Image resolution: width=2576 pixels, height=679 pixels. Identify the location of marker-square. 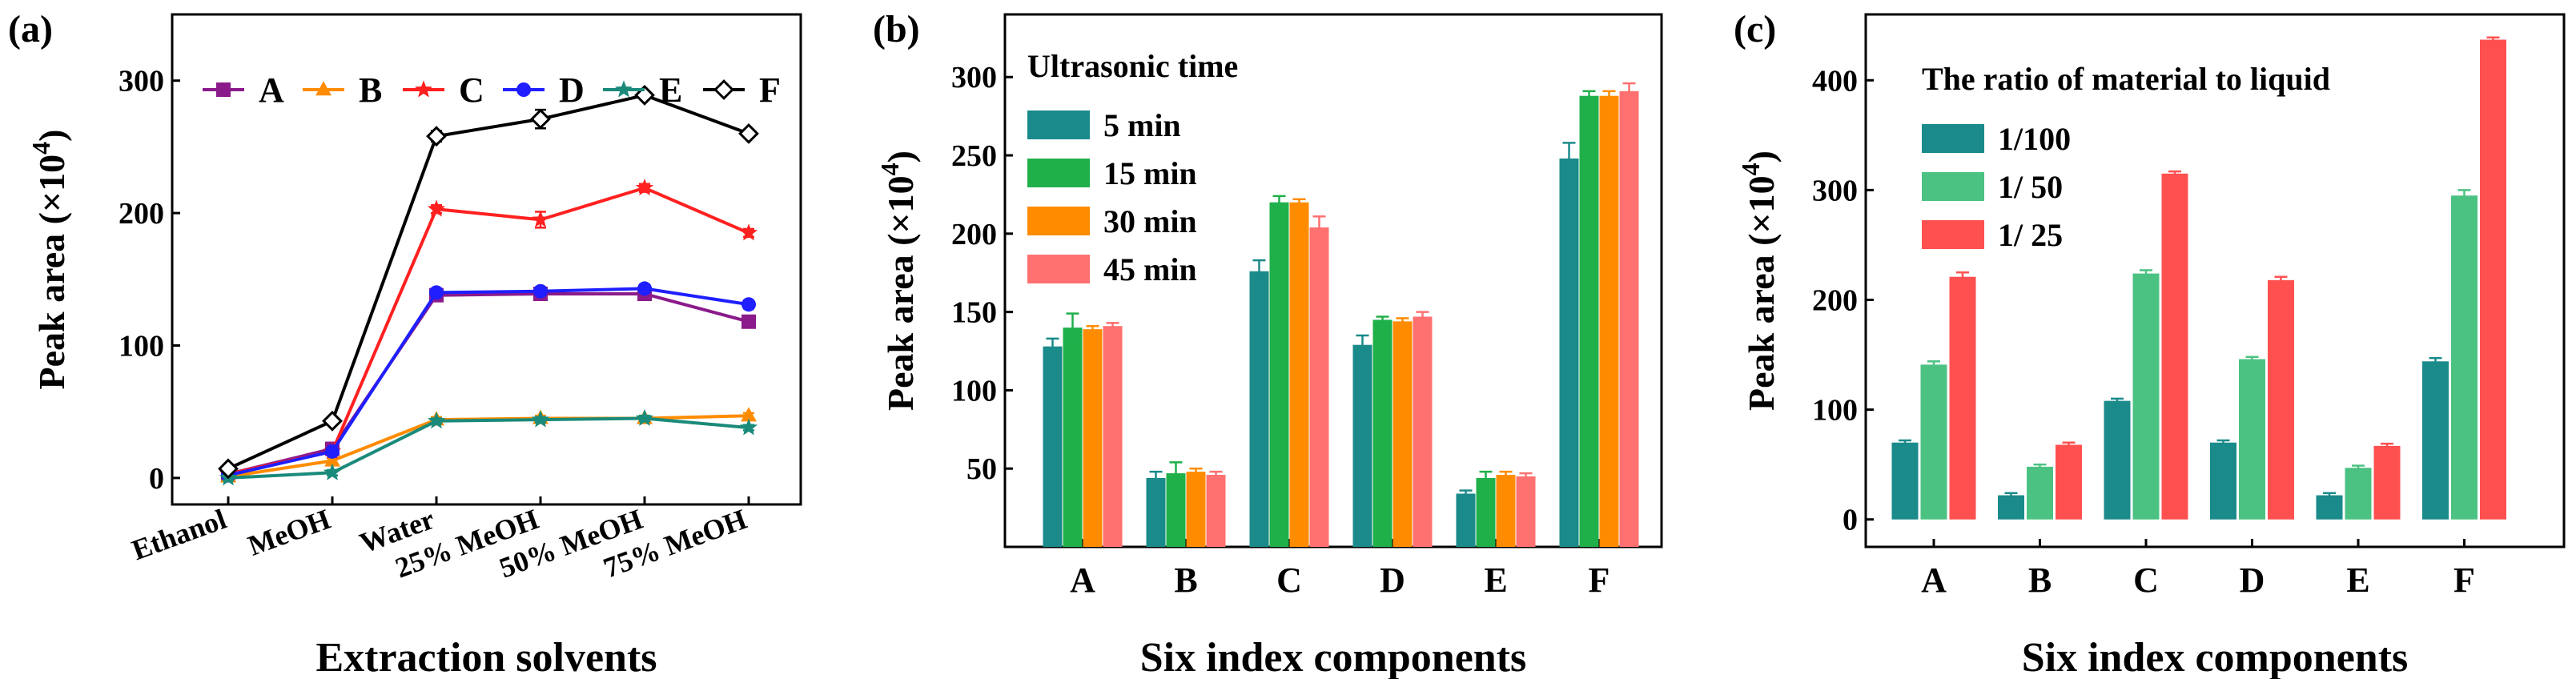
(223, 89).